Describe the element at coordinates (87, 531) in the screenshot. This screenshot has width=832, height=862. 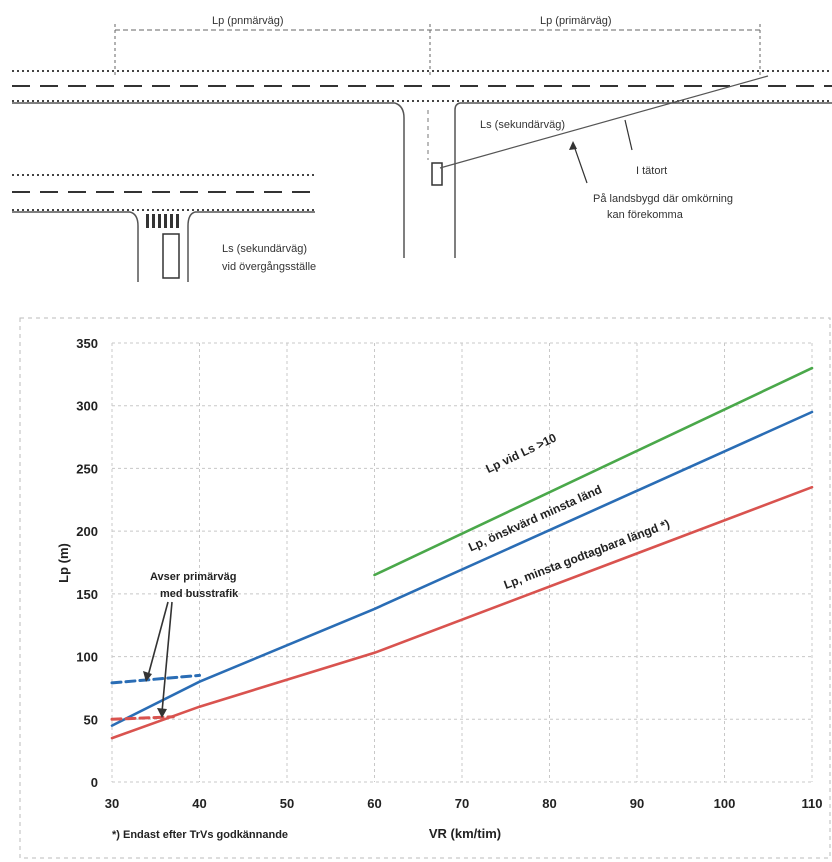
I see `y-tick-label: 200` at that location.